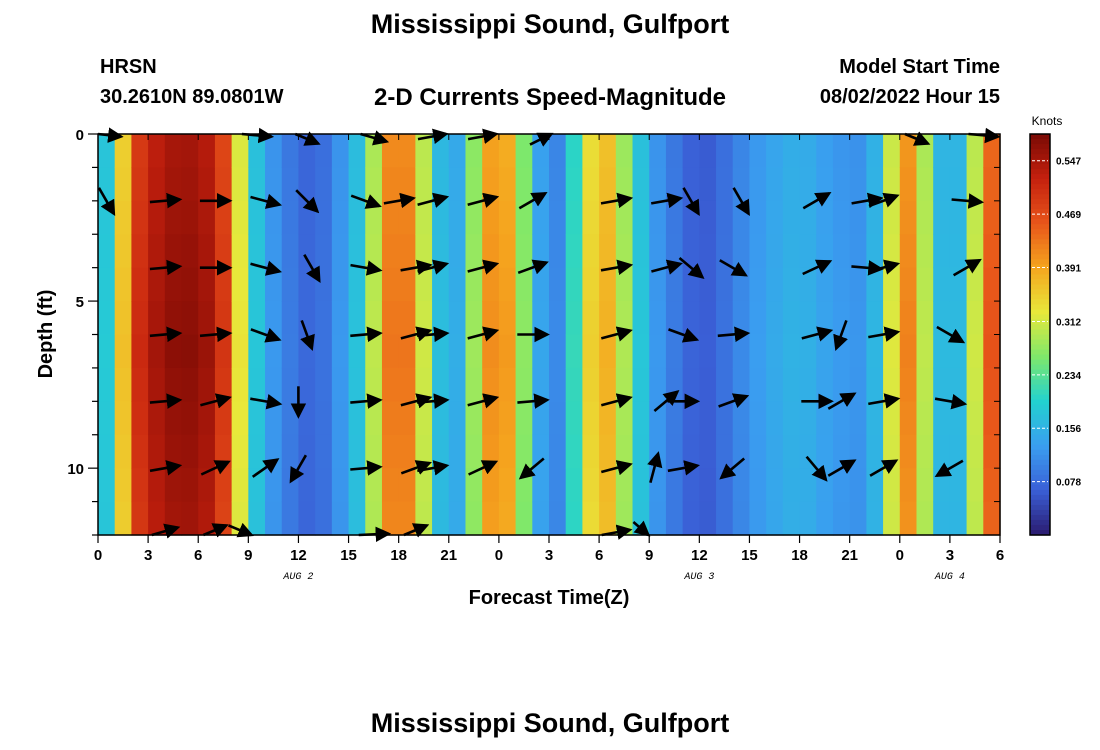 Image resolution: width=1100 pixels, height=750 pixels. I want to click on date-label: AUG 3, so click(698, 577).